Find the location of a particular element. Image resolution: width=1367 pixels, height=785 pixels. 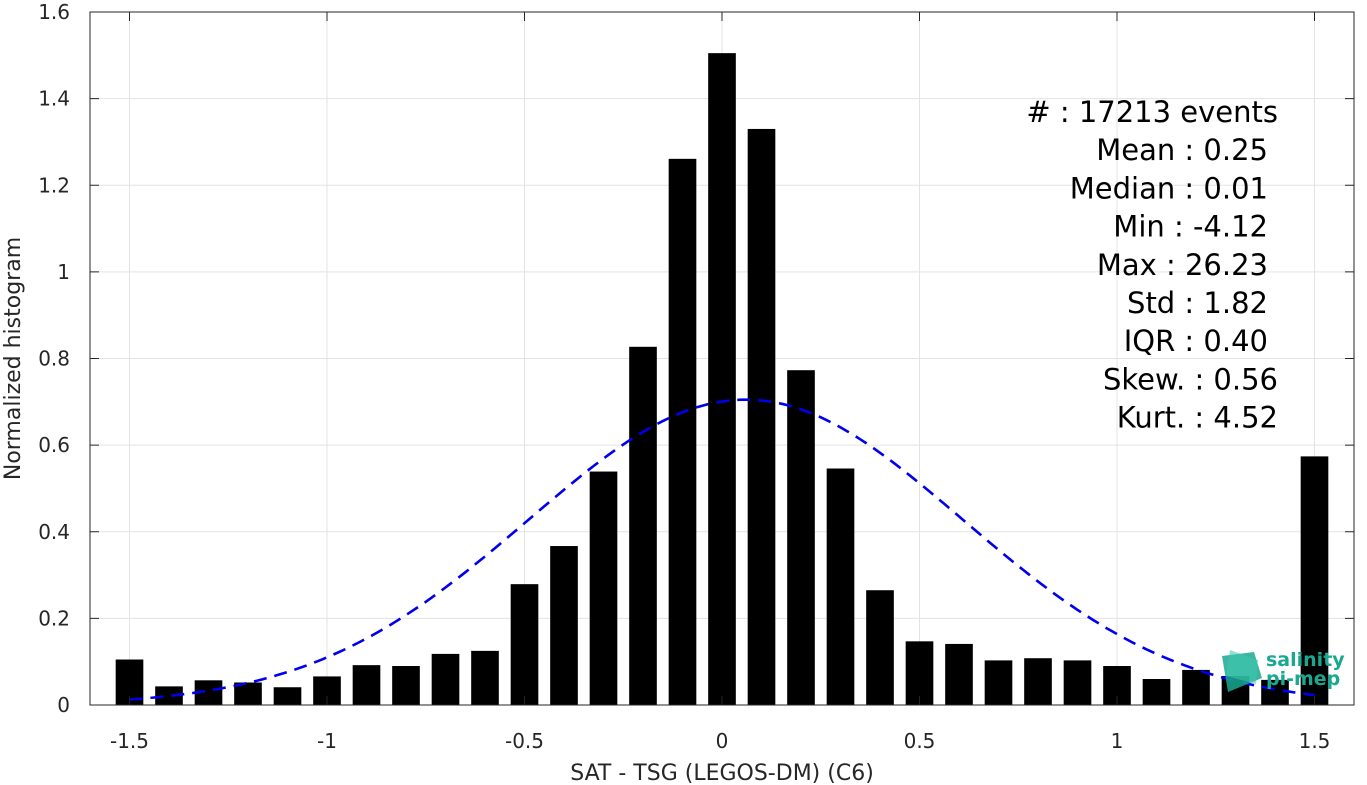

logo-line-2: pi-mep is located at coordinates (1303, 679).